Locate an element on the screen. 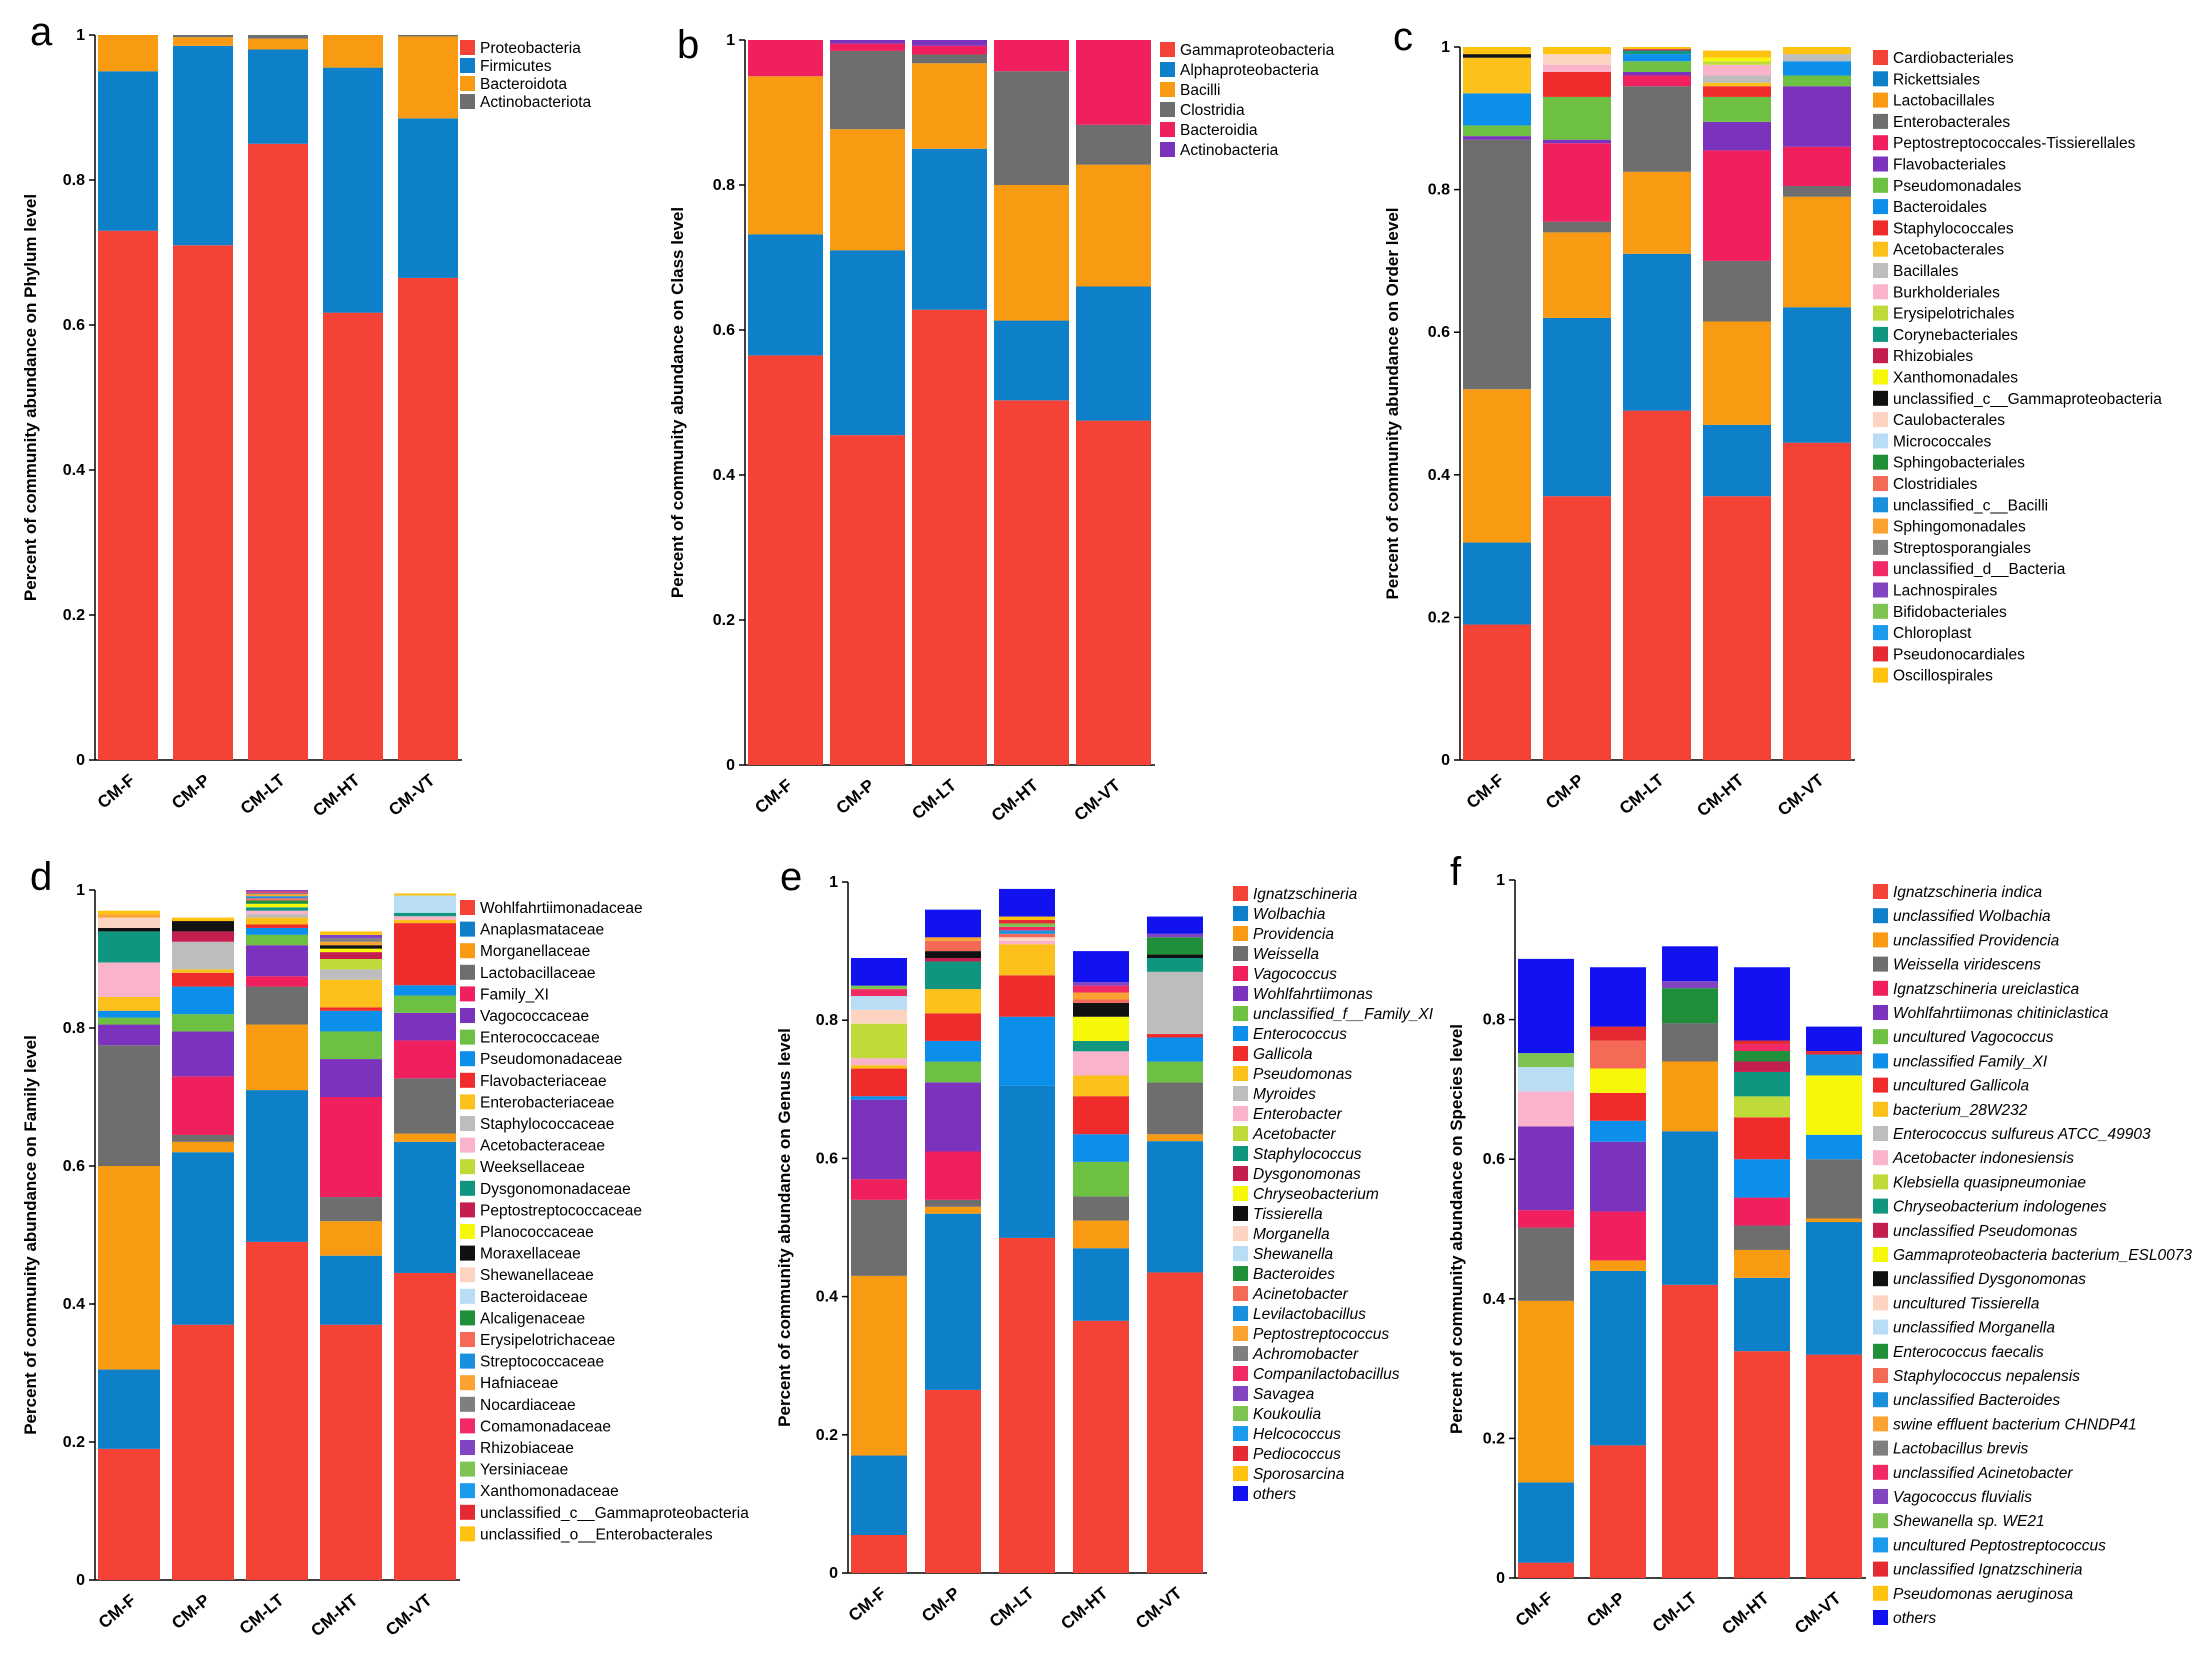 The width and height of the screenshot is (2210, 1653). legend-label: Pseudomonas is located at coordinates (1302, 1074).